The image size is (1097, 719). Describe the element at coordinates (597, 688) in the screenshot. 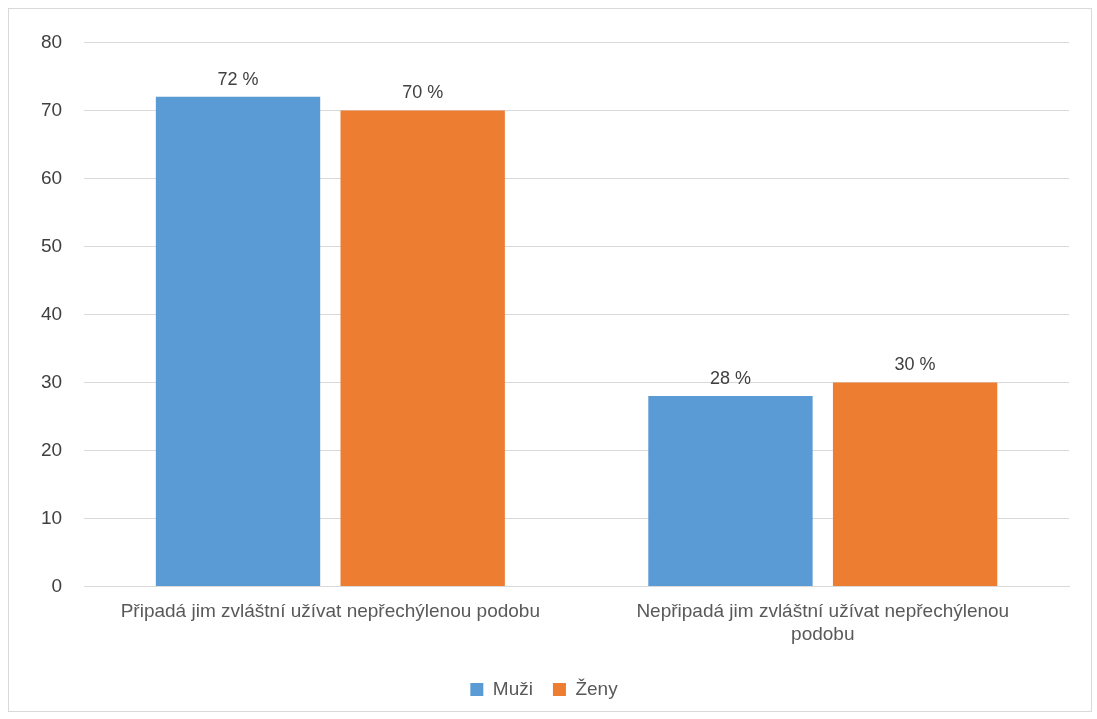

I see `legend-label: Ženy` at that location.